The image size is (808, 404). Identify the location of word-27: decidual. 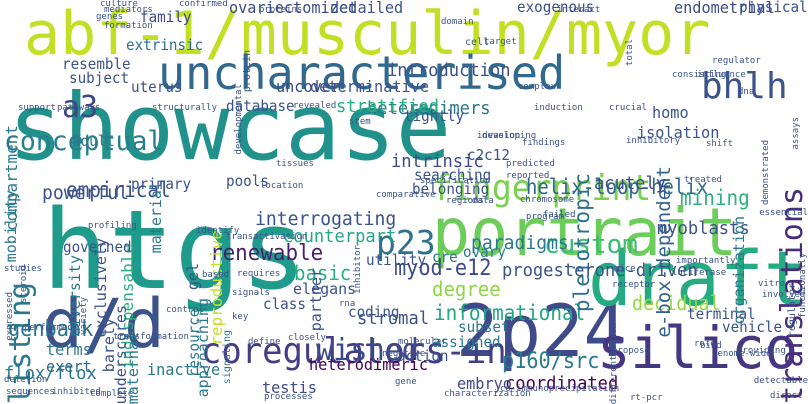
(676, 303).